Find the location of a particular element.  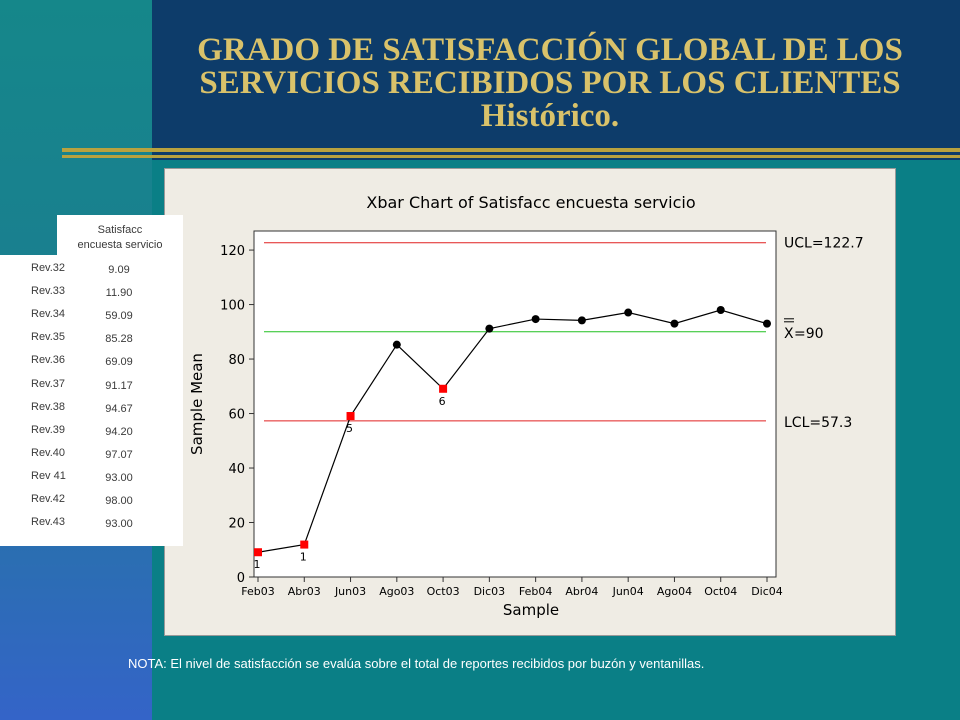

table-row-label: Rev.38 is located at coordinates (48, 406).